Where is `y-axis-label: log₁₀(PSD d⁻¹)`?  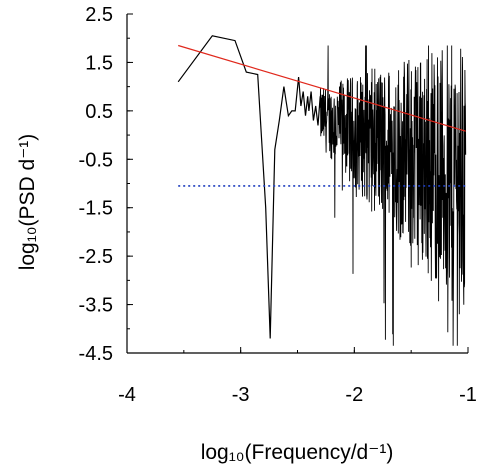
y-axis-label: log₁₀(PSD d⁻¹) is located at coordinates (27, 202).